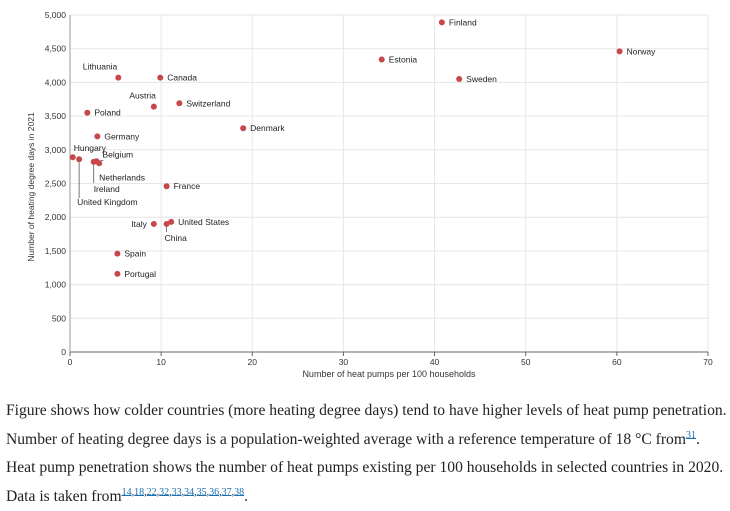 The image size is (730, 511). I want to click on ref-link: 32, so click(164, 492).